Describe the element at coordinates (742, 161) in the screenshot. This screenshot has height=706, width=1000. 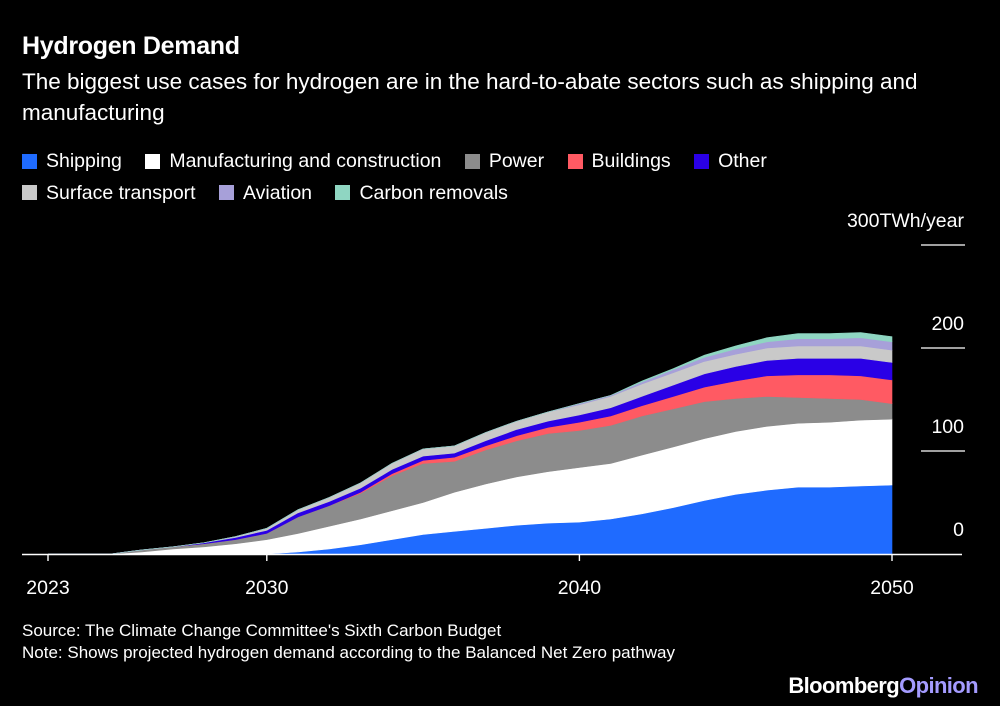
I see `legend-label-other: Other` at that location.